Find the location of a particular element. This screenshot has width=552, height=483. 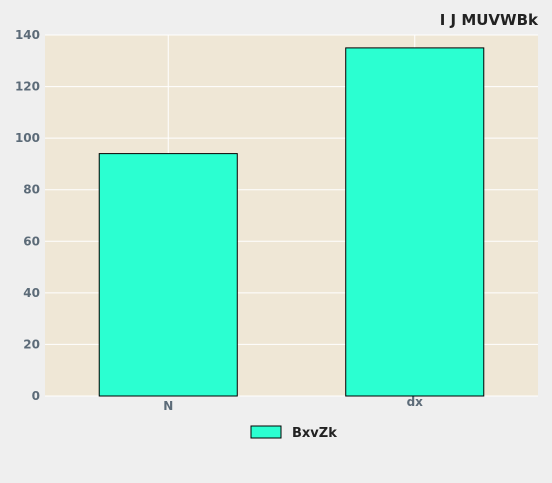

chart-title: I J MUVWBk is located at coordinates (489, 20).